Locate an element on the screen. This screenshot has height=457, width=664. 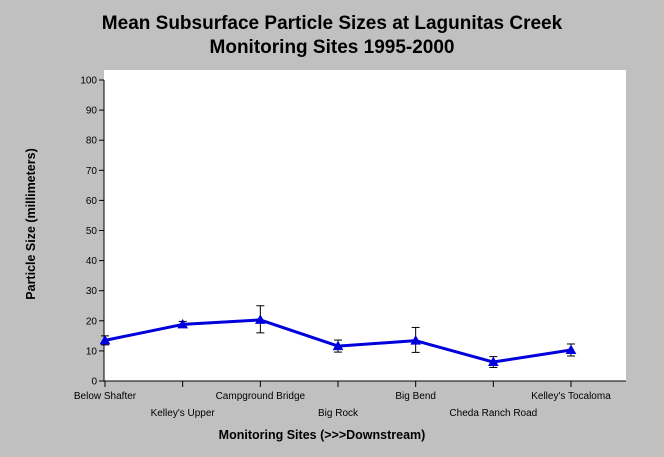
y-tick-label: 10 is located at coordinates (92, 351).